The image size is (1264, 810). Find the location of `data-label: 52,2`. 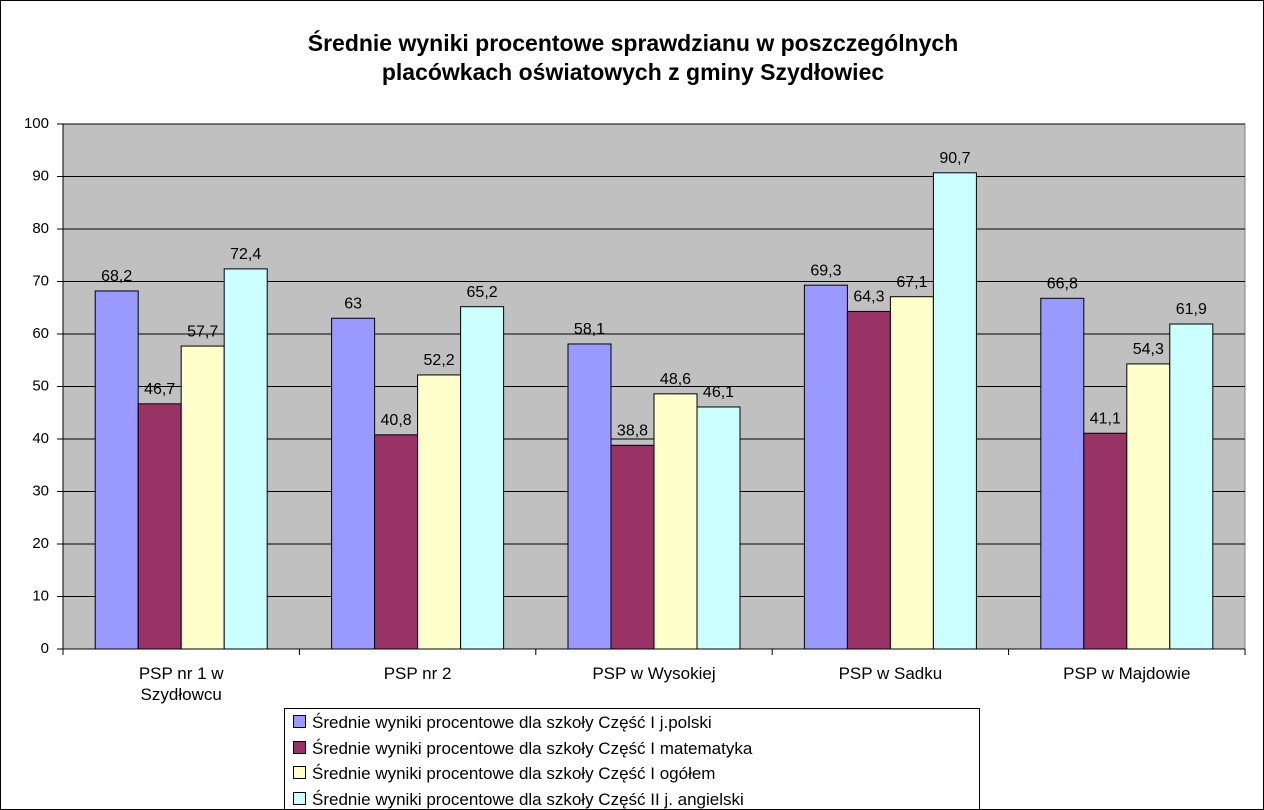

data-label: 52,2 is located at coordinates (439, 360).